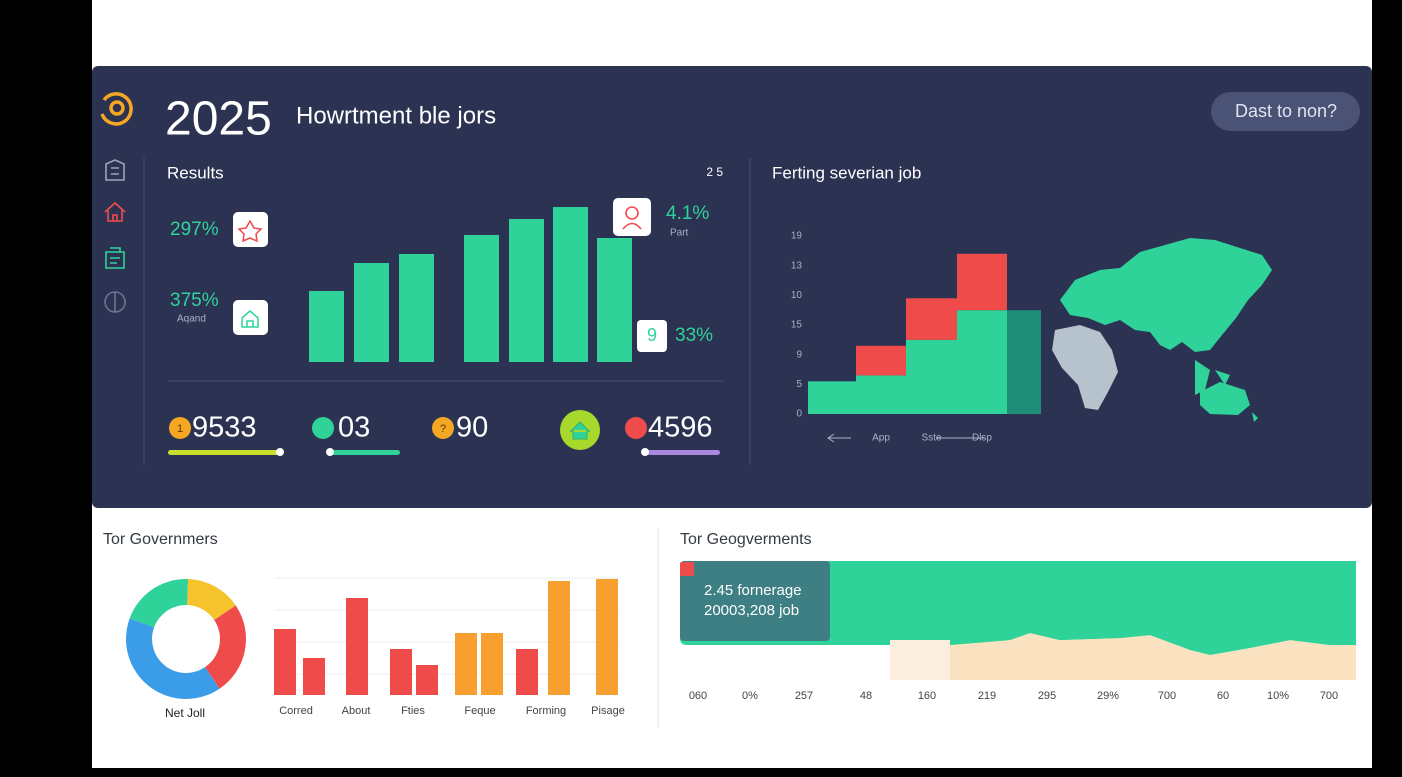 Image resolution: width=1402 pixels, height=777 pixels. What do you see at coordinates (413, 711) in the screenshot?
I see `x-tick-label: Fties` at bounding box center [413, 711].